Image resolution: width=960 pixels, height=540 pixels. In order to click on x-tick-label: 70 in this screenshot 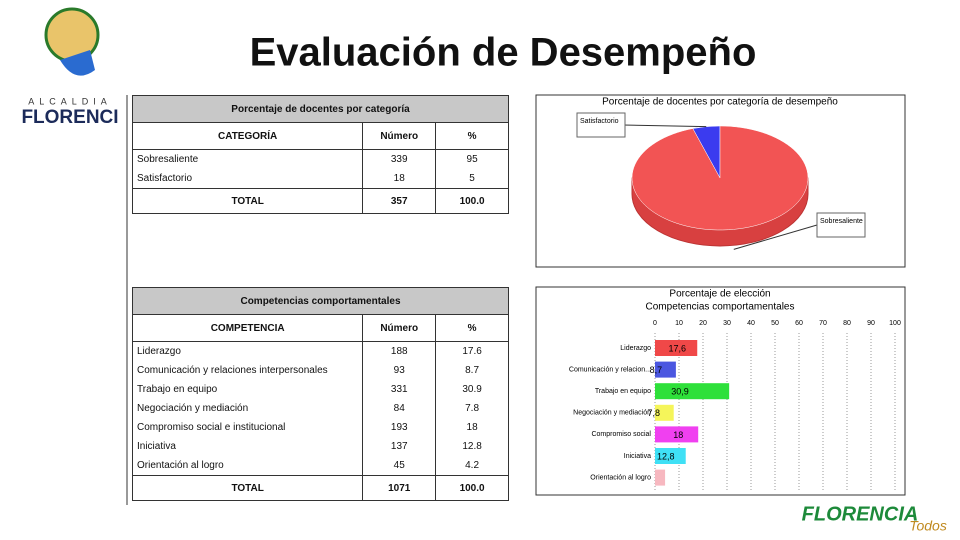, I will do `click(823, 323)`.